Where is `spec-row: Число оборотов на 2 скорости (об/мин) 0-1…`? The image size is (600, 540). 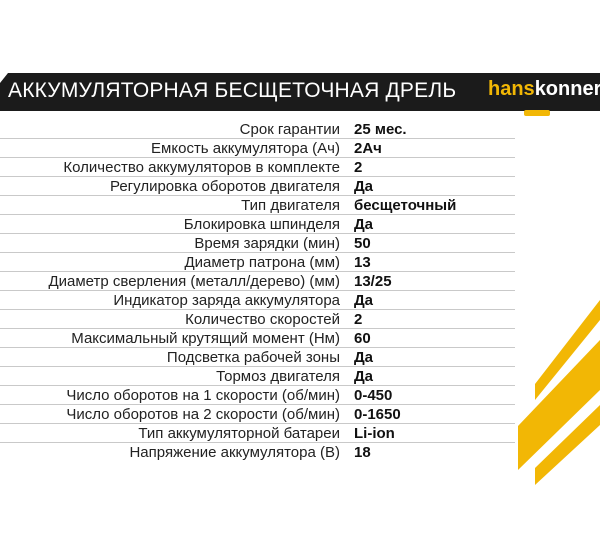
spec-row: Число оборотов на 2 скорости (об/мин) 0-1… is located at coordinates (257, 414).